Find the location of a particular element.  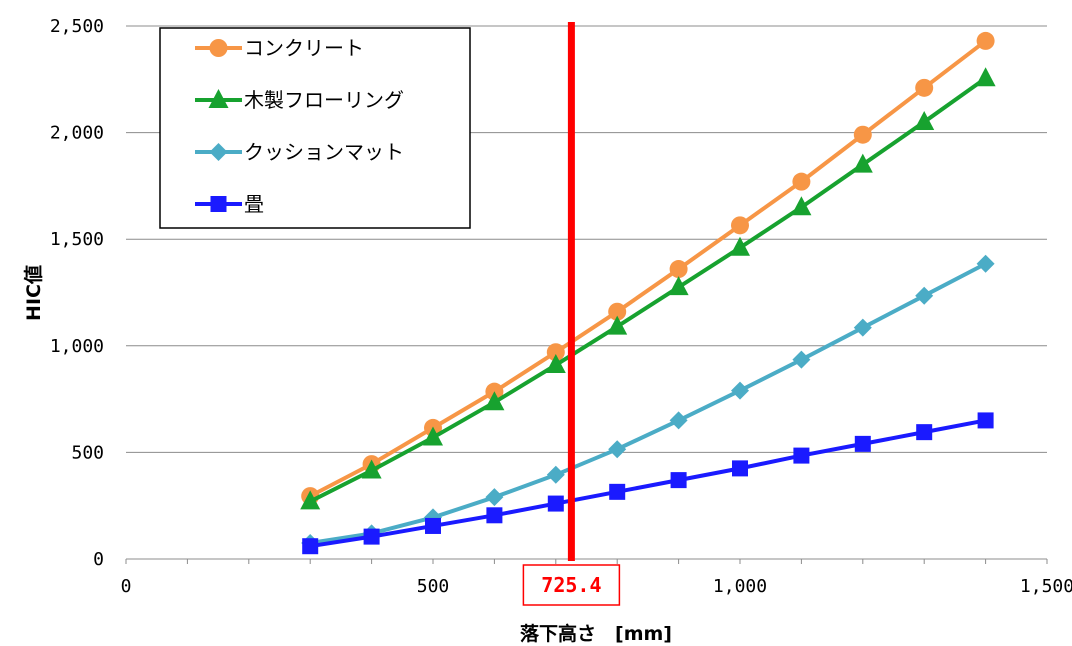

y-axis-title: HIC値 is located at coordinates (34, 293).